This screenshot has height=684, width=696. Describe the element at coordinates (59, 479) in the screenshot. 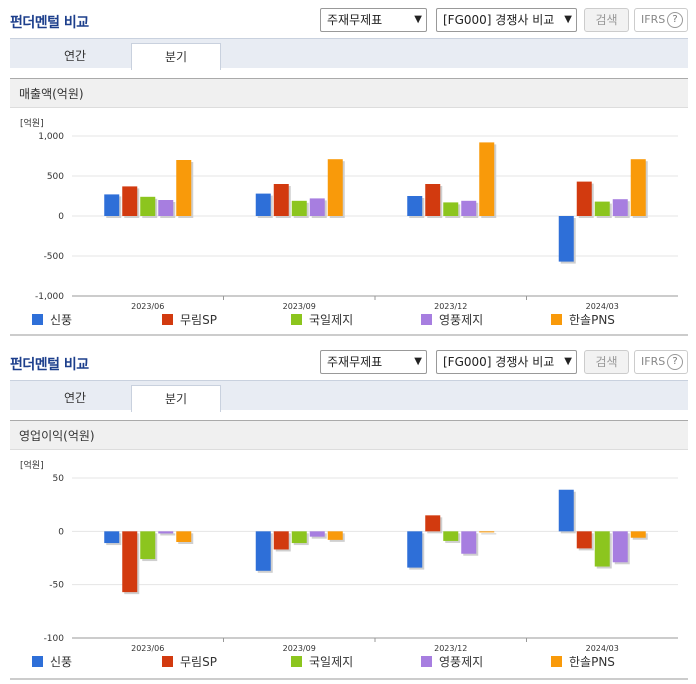

I see `y-tick-label: 50` at that location.